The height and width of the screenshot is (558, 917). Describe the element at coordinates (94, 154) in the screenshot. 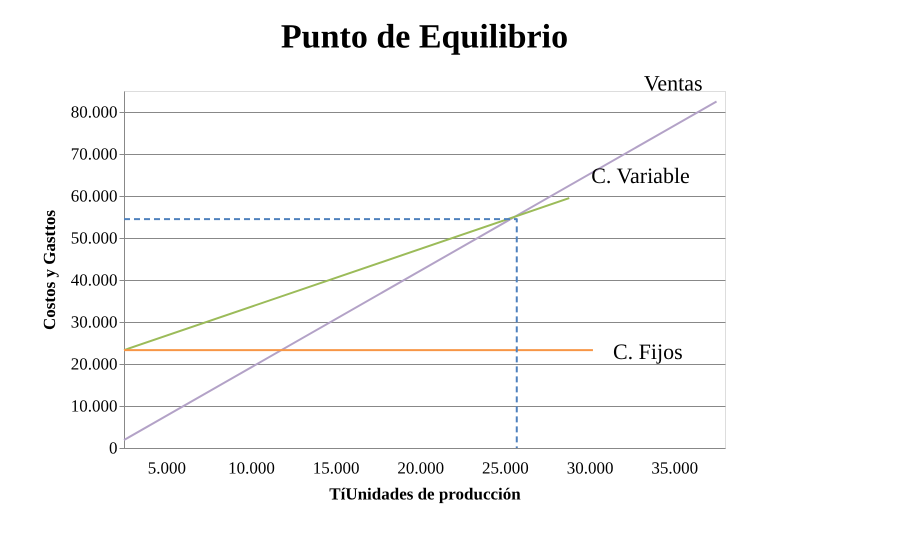

I see `y-tick-label: 70.000` at that location.